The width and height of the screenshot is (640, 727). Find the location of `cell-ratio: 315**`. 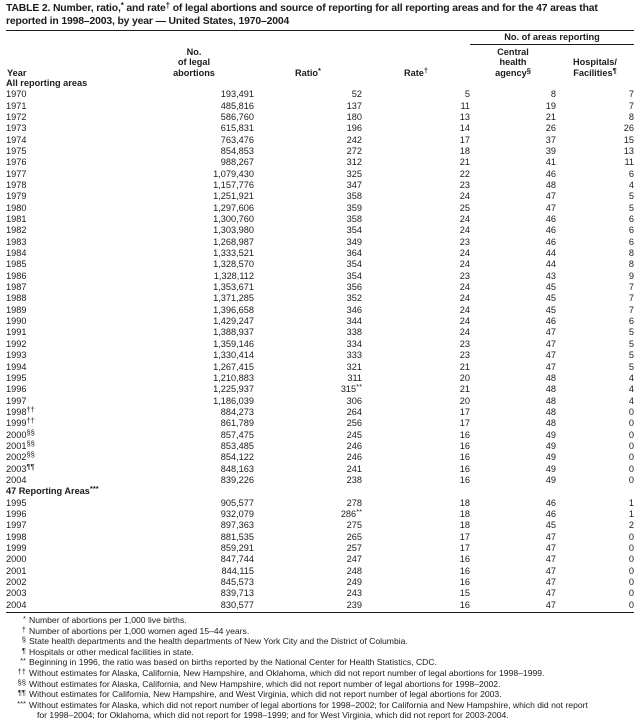

cell-ratio: 315** is located at coordinates (351, 388).